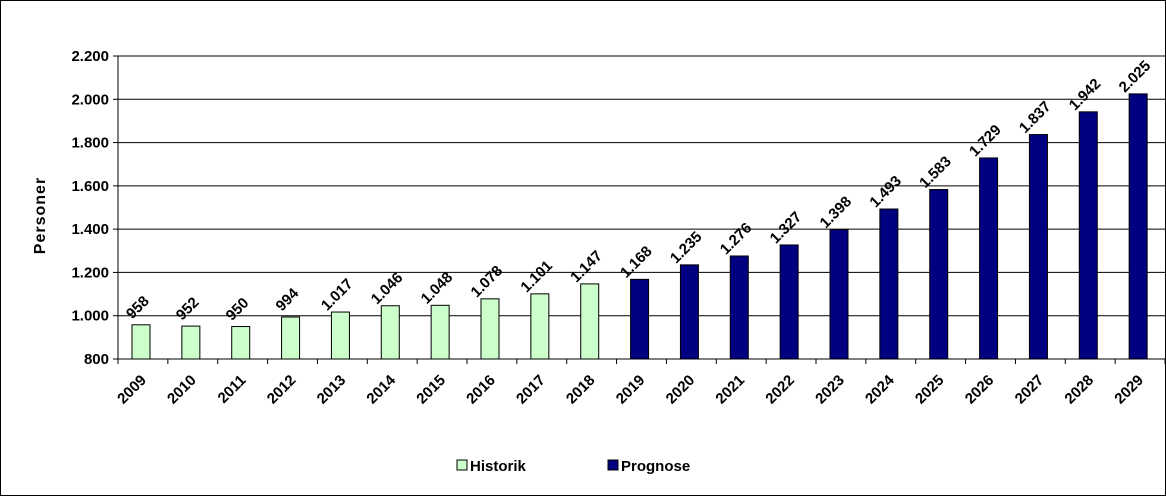 Image resolution: width=1166 pixels, height=500 pixels. What do you see at coordinates (1138, 226) in the screenshot?
I see `bar-prognose-2029` at bounding box center [1138, 226].